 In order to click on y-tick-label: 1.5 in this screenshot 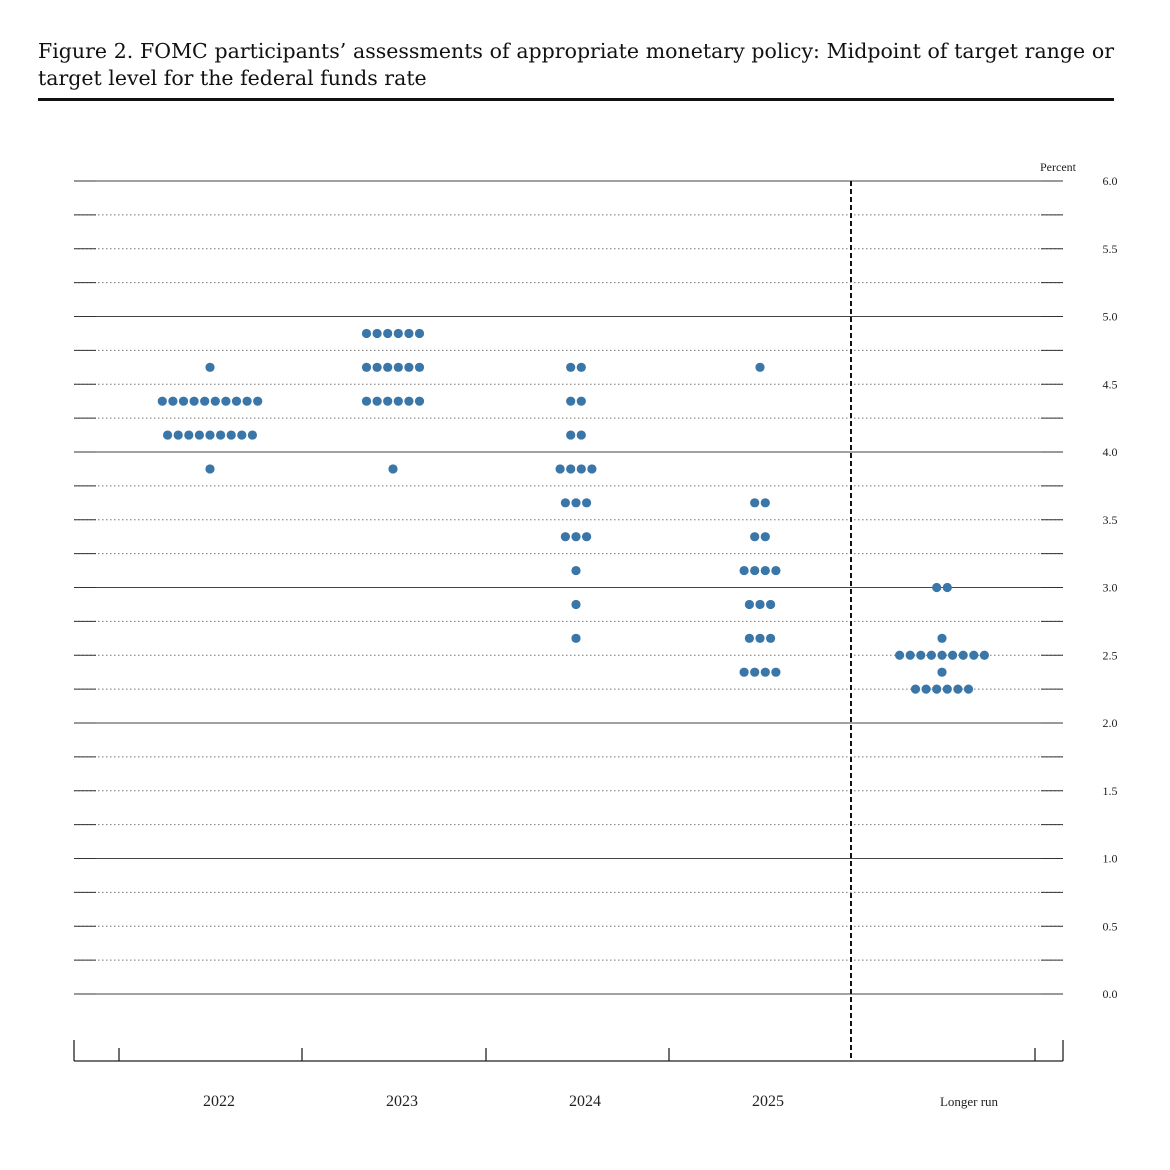, I will do `click(1110, 791)`.